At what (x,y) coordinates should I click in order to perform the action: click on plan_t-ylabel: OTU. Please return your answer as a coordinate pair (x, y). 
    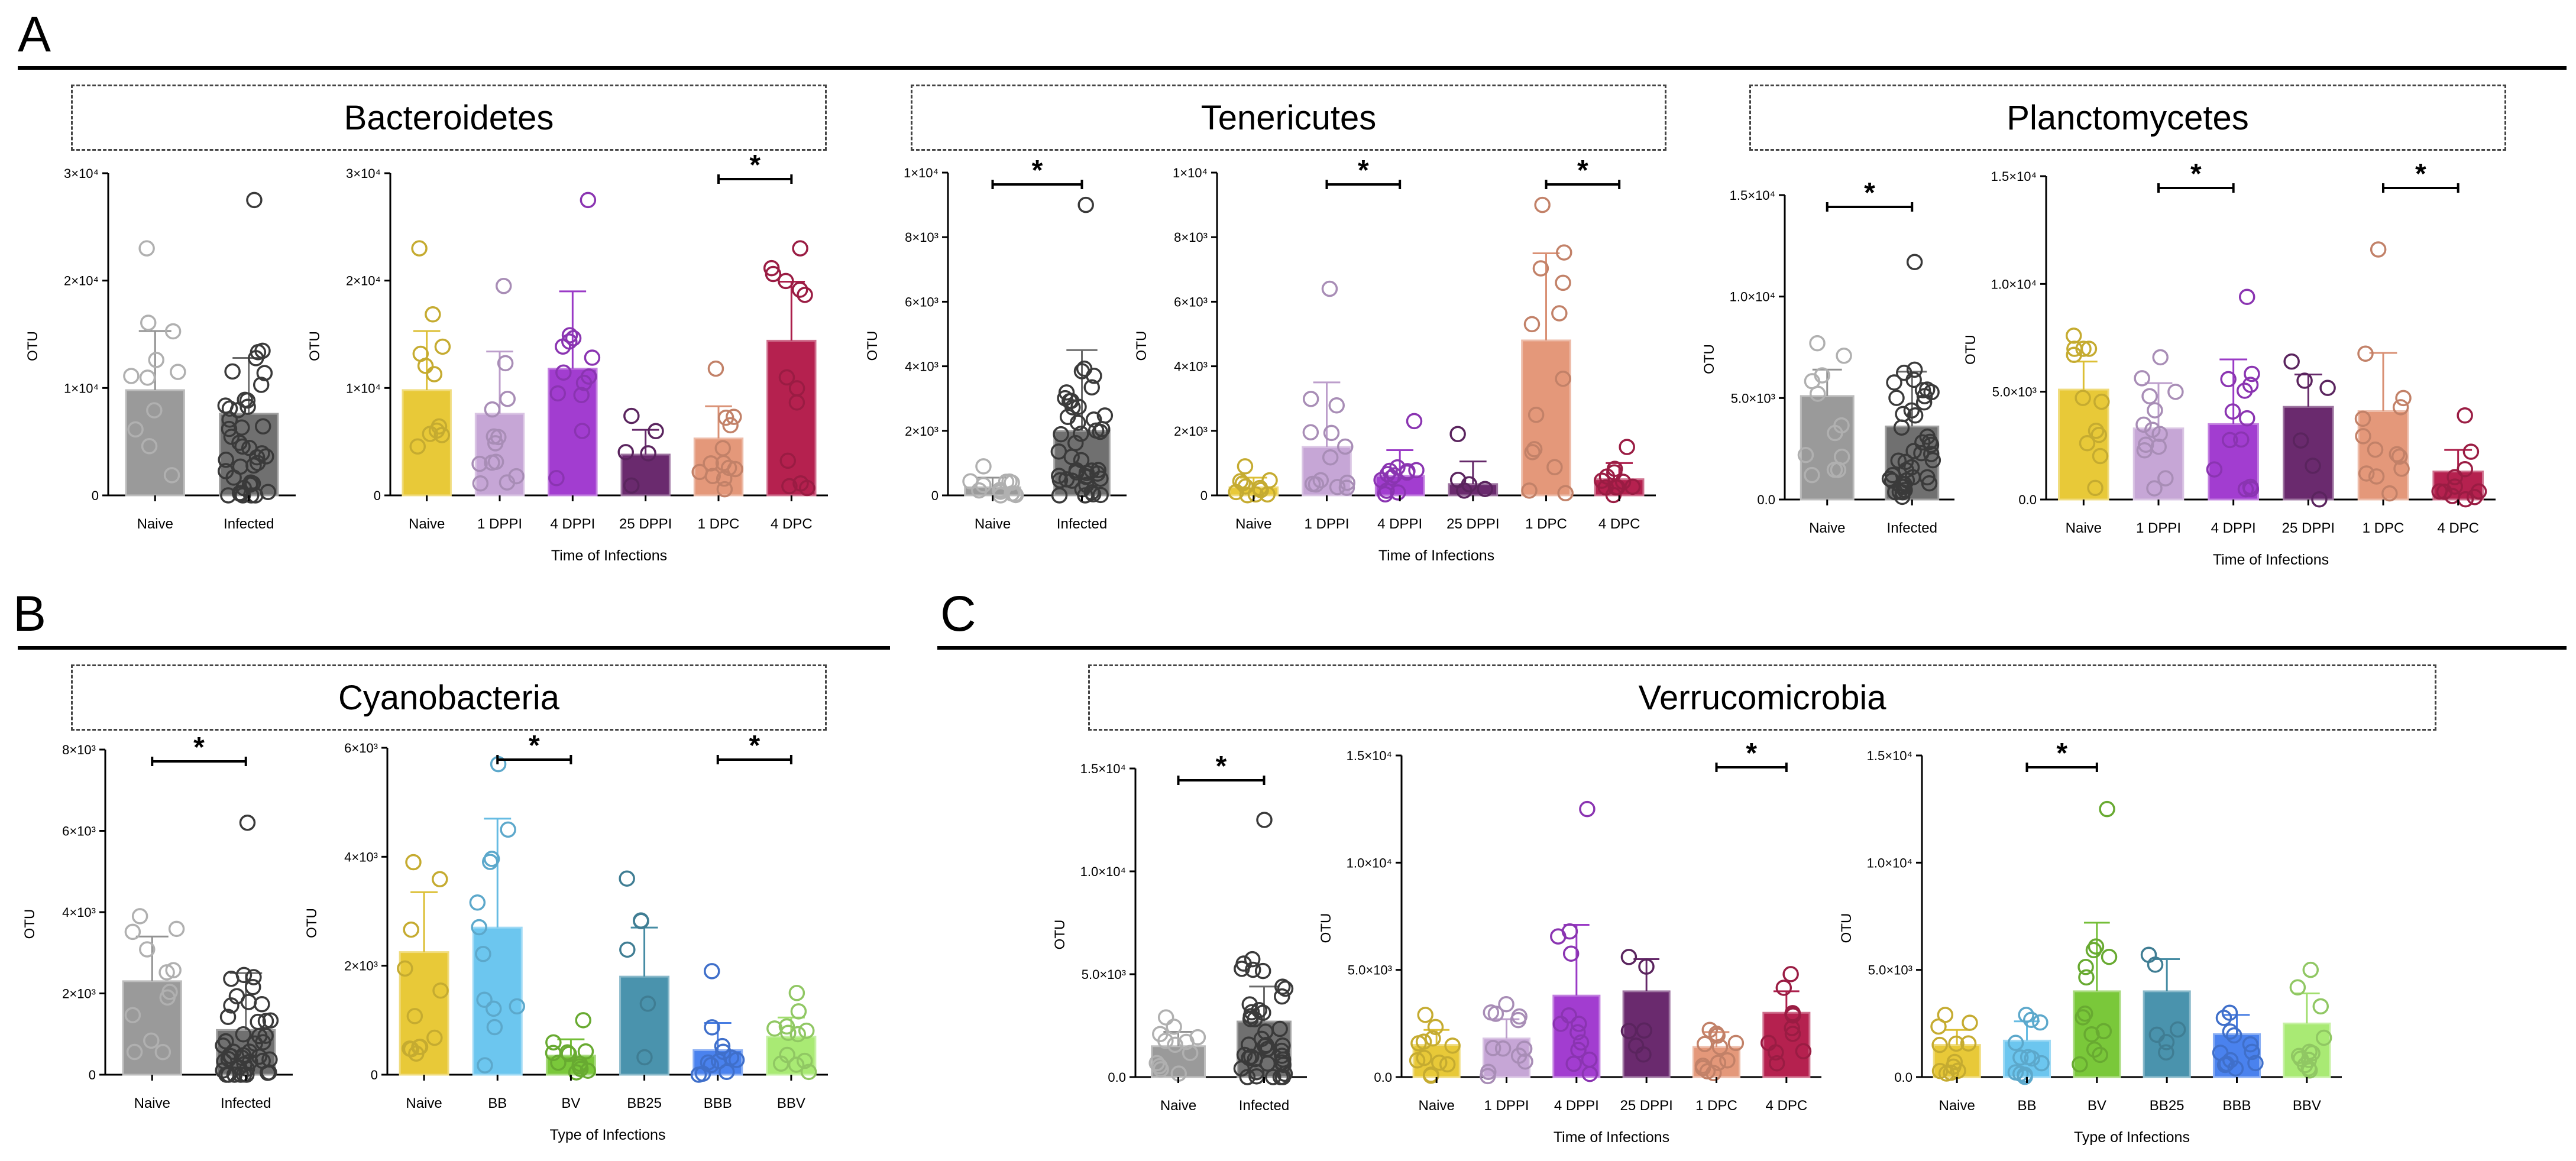
    Looking at the image, I should click on (1971, 350).